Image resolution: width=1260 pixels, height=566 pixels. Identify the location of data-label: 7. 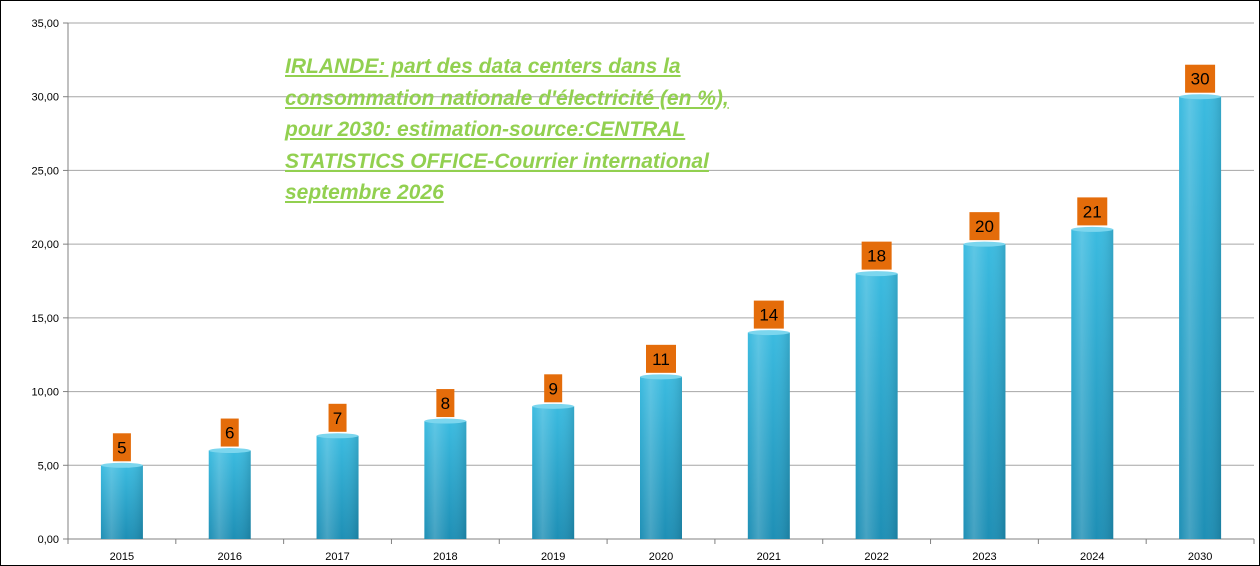
(337, 418).